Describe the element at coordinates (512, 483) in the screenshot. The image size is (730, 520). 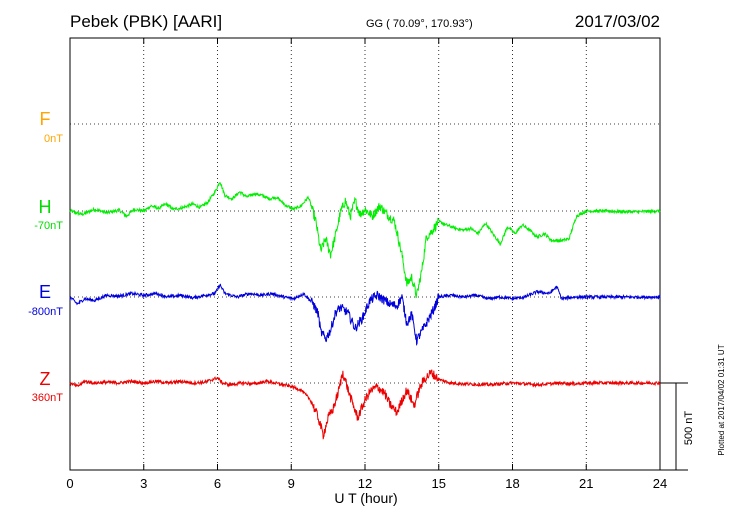
I see `x-tick-label: 18` at that location.